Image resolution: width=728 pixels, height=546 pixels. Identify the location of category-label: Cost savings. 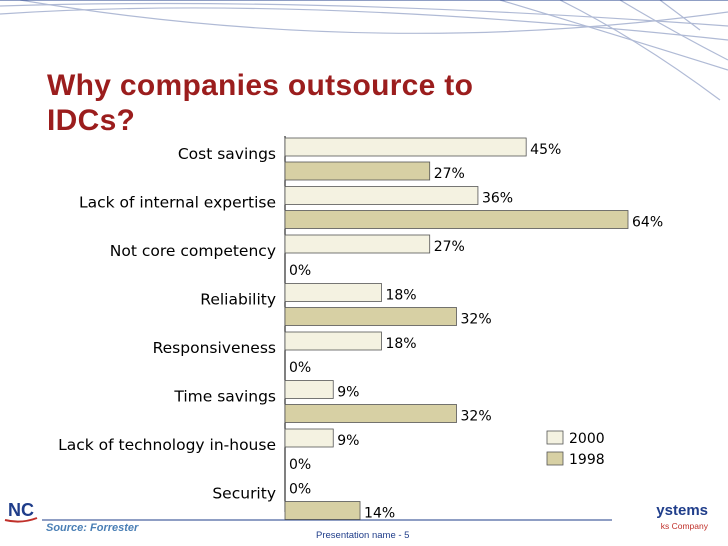
(227, 154).